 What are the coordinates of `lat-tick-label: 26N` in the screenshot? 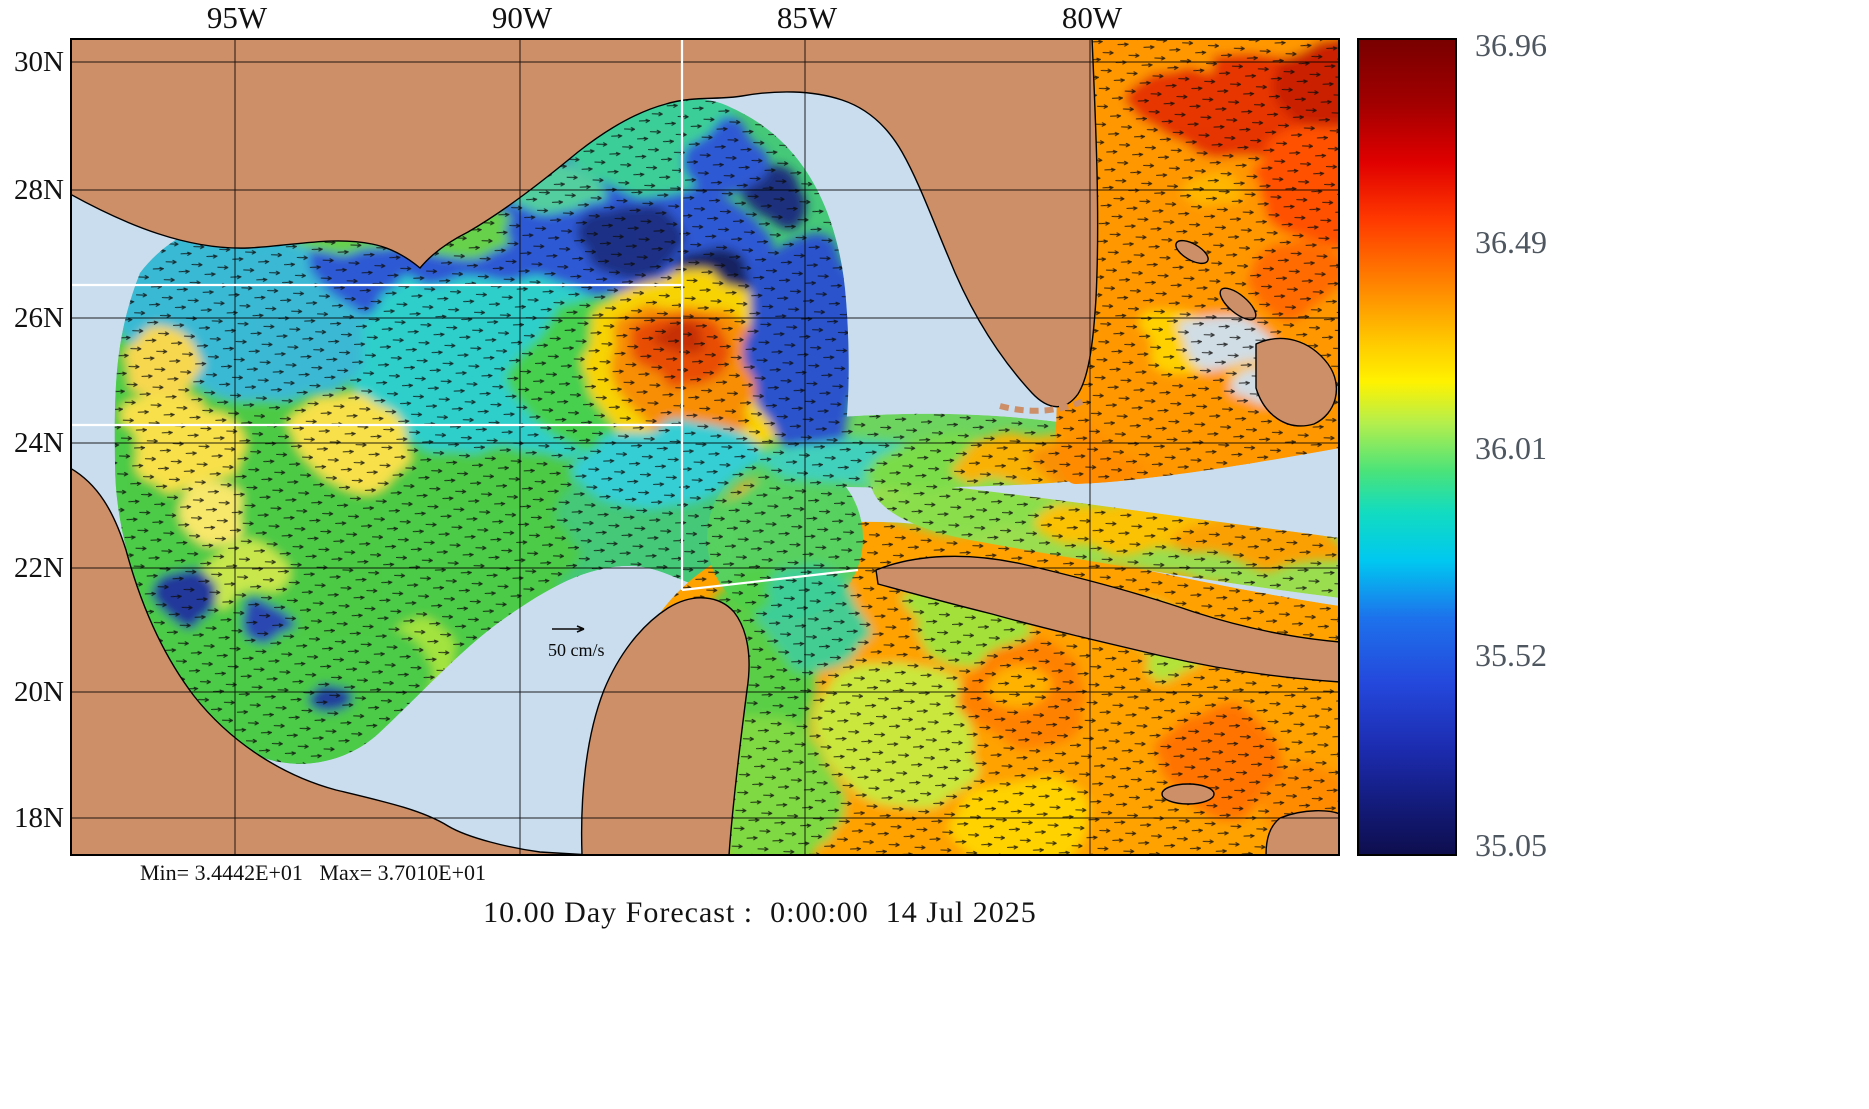 It's located at (39, 318).